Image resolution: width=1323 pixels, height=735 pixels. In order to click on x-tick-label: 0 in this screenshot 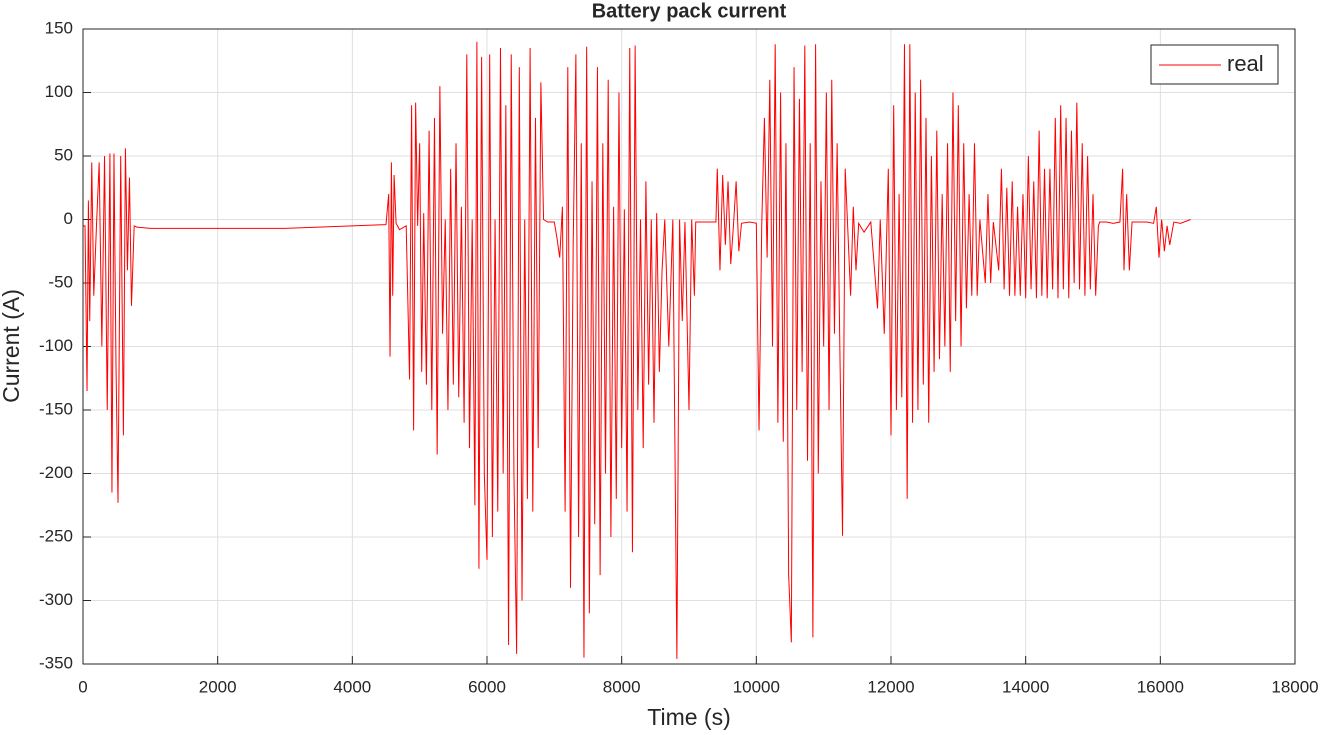, I will do `click(82, 686)`.